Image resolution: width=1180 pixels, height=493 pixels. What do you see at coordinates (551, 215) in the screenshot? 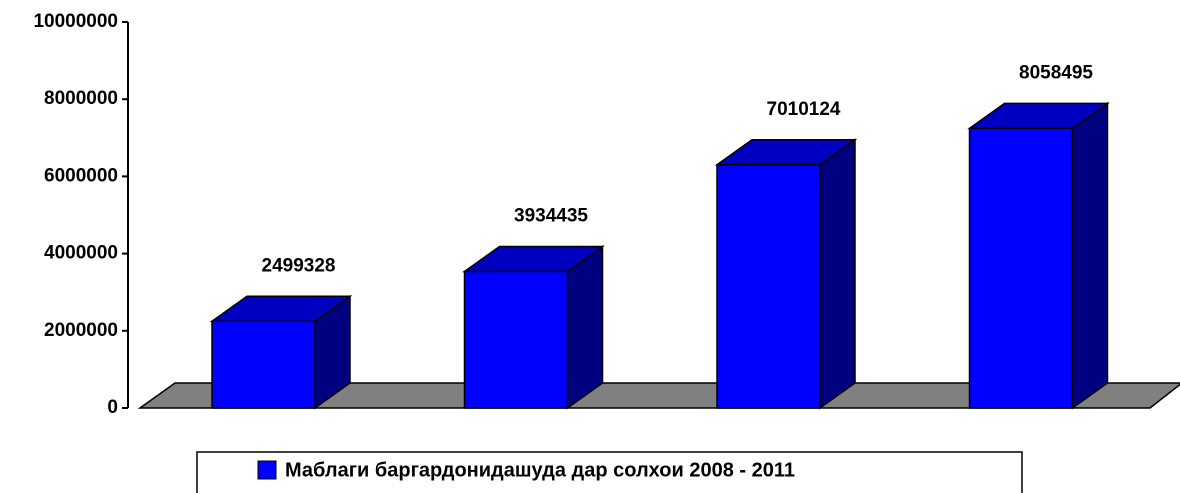
I see `data-label: 3934435` at bounding box center [551, 215].